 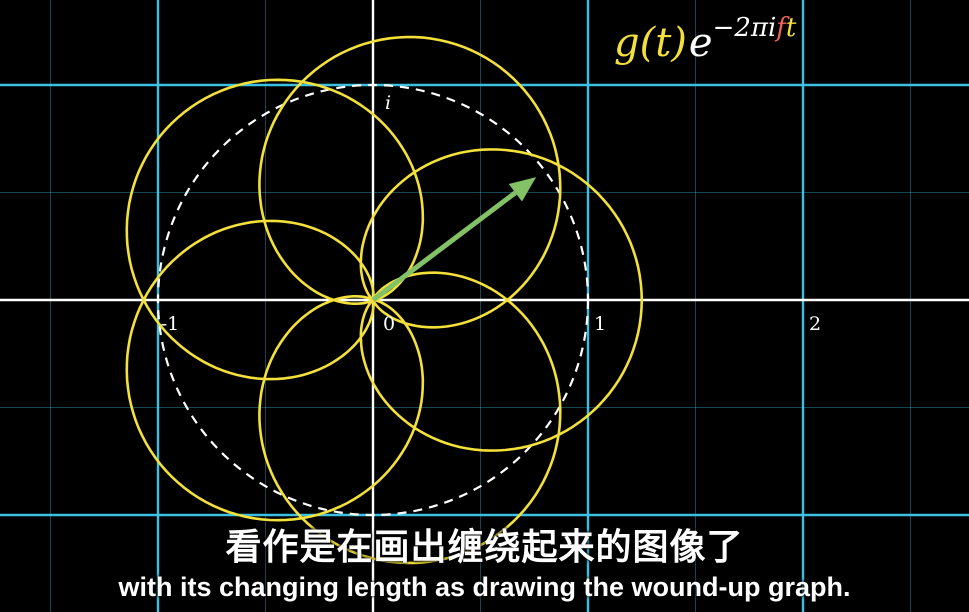 What do you see at coordinates (484, 547) in the screenshot?
I see `subtitle-chinese: 看作是在画出缠绕起来的图像了` at bounding box center [484, 547].